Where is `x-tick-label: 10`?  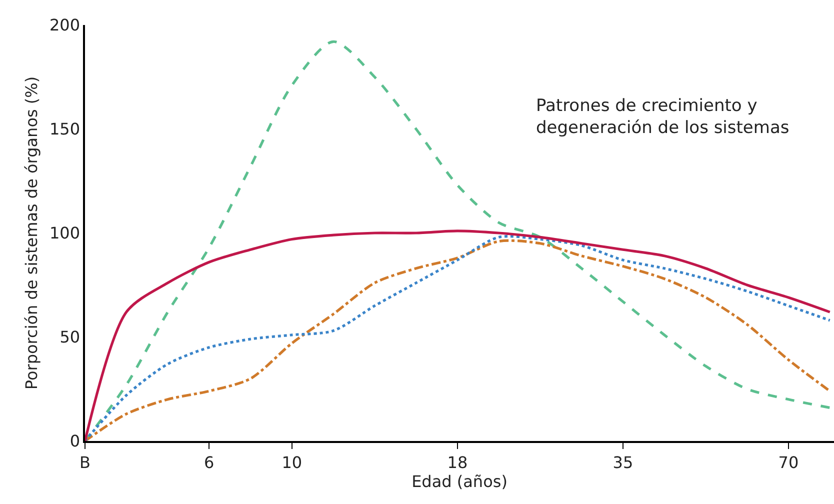 x-tick-label: 10 is located at coordinates (292, 462).